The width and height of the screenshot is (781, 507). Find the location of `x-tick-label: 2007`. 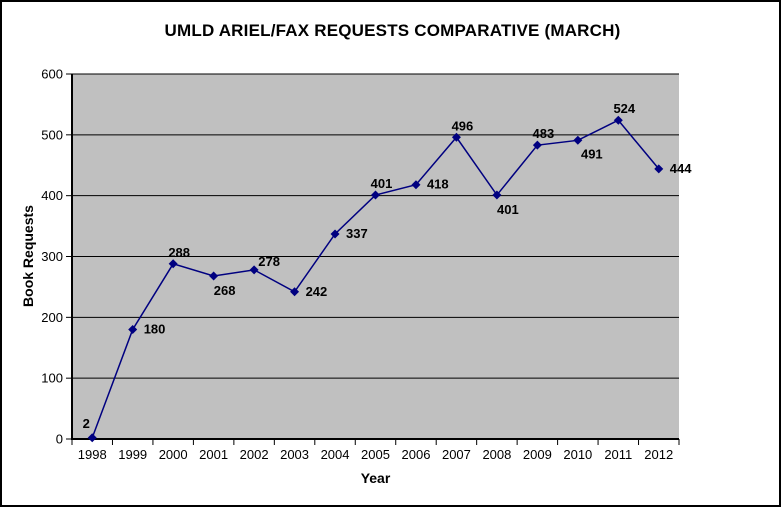

x-tick-label: 2007 is located at coordinates (456, 454).